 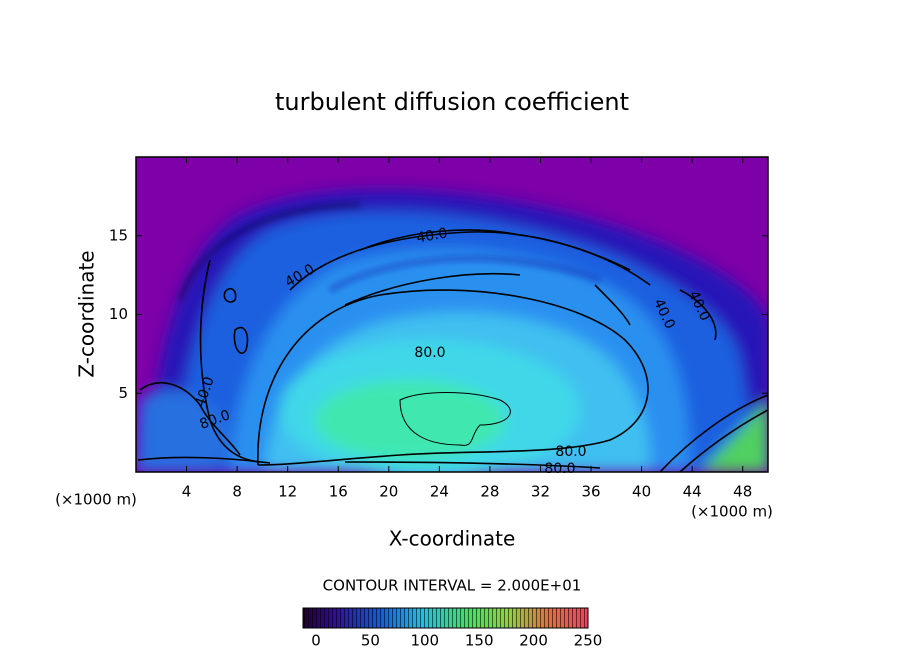 What do you see at coordinates (118, 314) in the screenshot?
I see `y-tick-label: 10` at bounding box center [118, 314].